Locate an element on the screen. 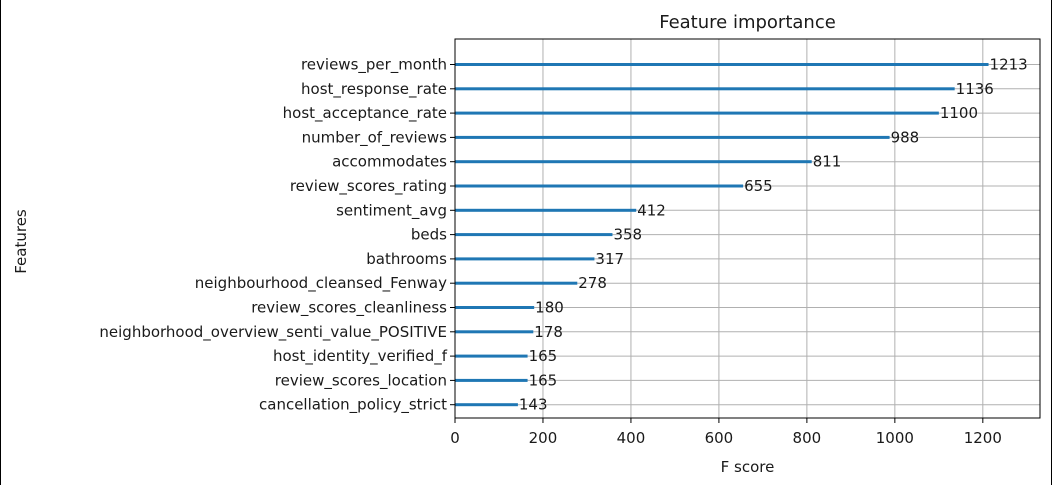 This screenshot has height=485, width=1054. x-tick-label: 1000 is located at coordinates (895, 438).